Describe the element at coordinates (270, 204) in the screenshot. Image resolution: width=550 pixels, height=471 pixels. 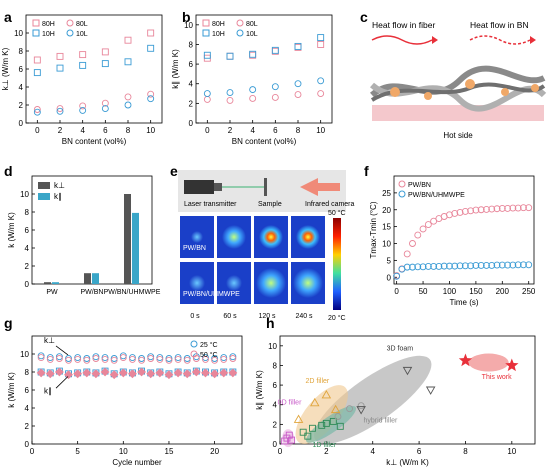
I see `label-sample: Sample` at that location.